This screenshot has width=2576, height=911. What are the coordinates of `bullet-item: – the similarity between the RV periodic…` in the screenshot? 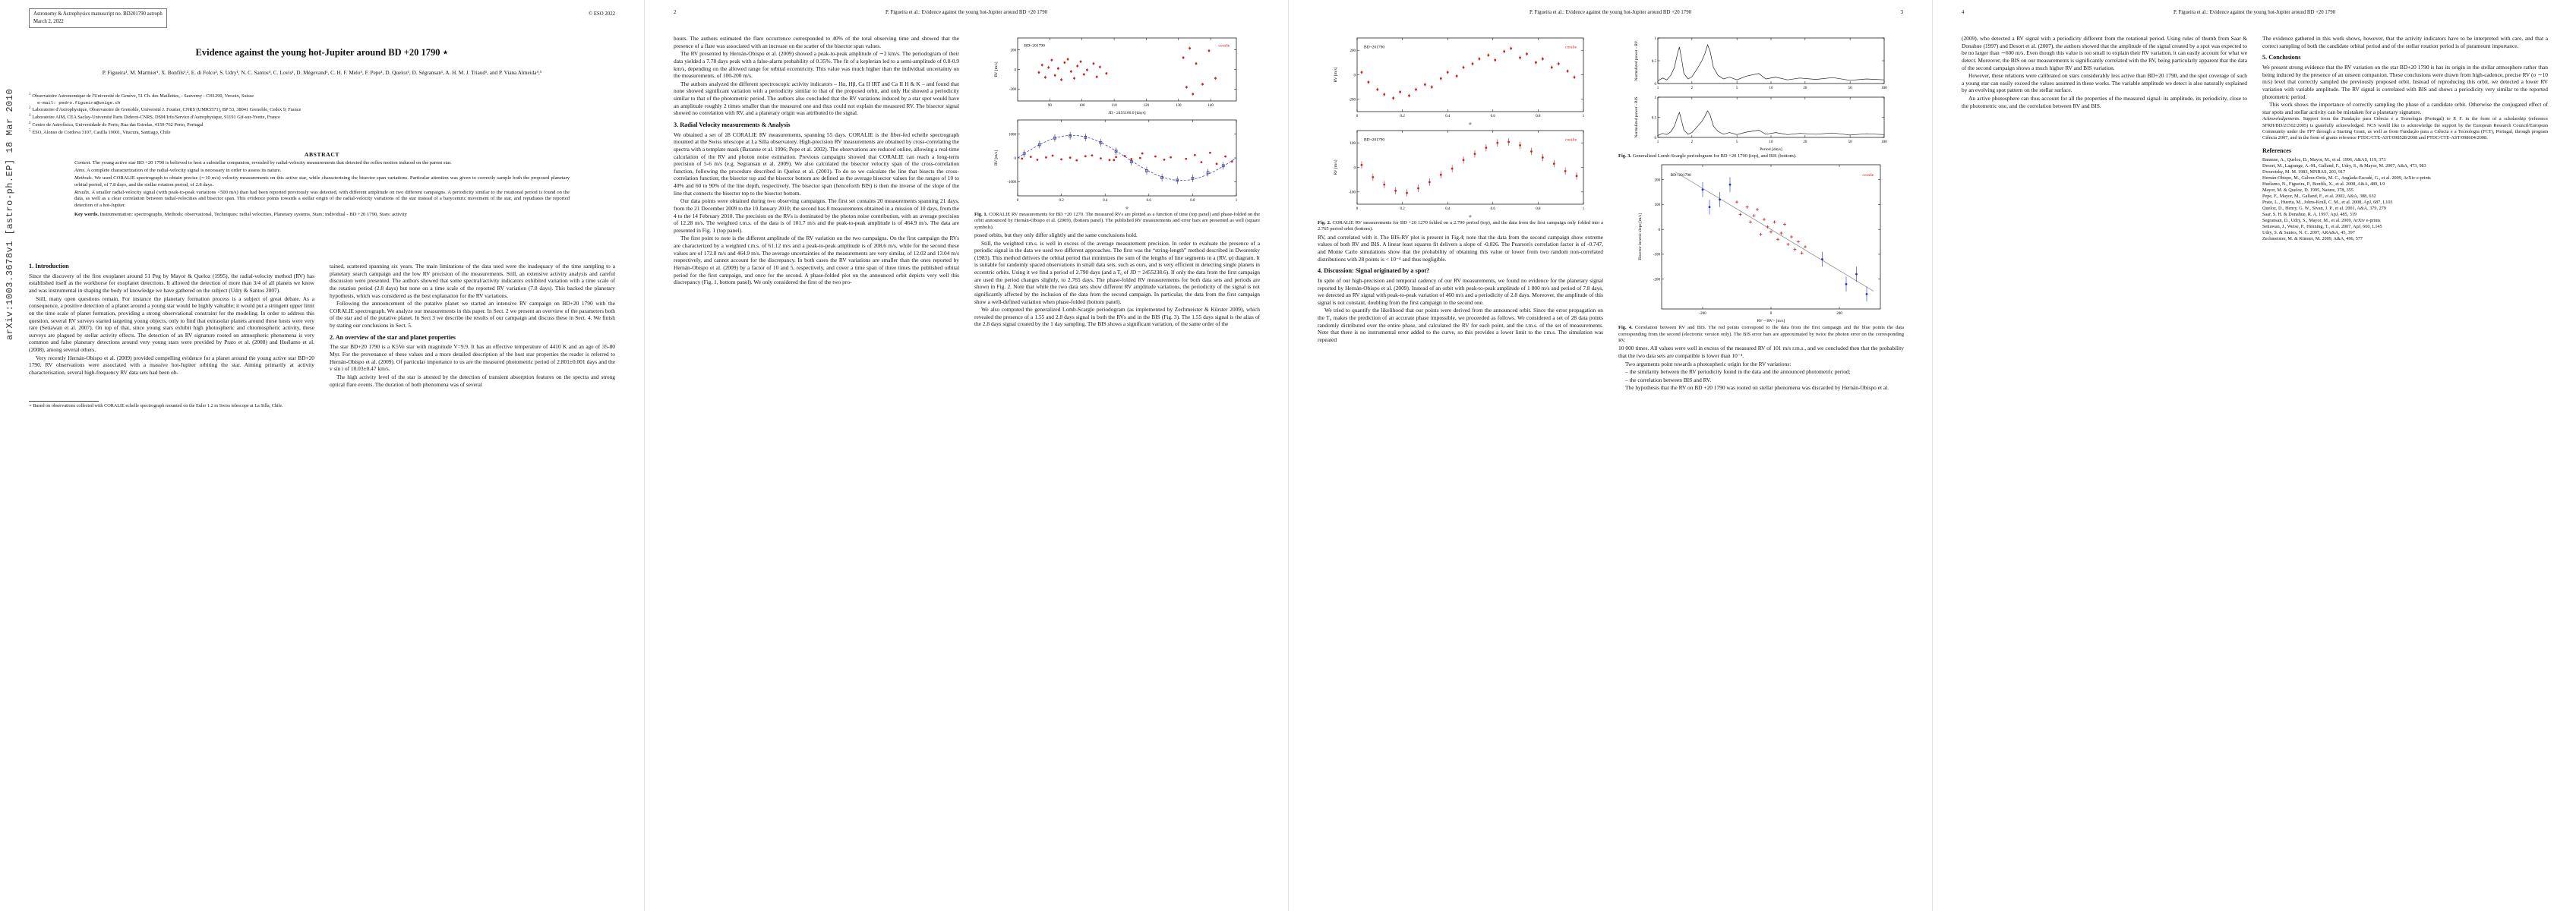 It's located at (1738, 372).